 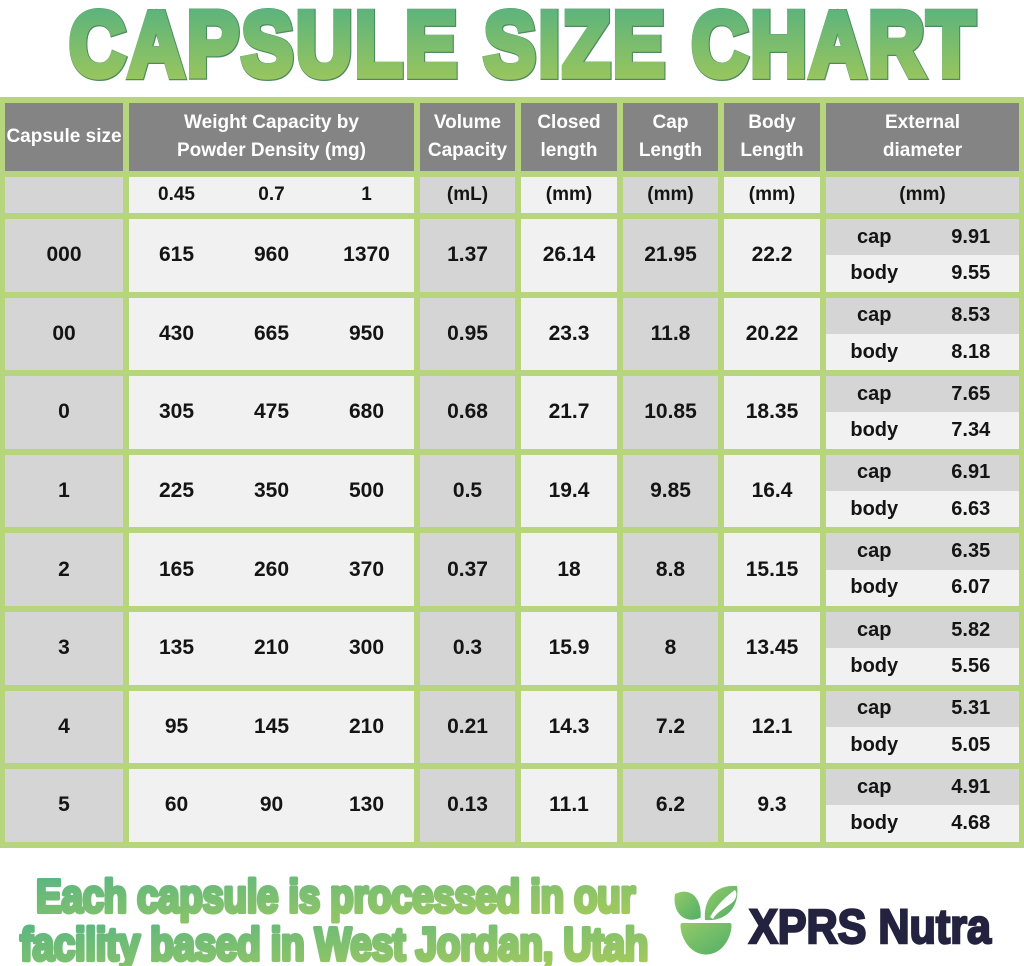 What do you see at coordinates (335, 896) in the screenshot?
I see `svg-text:Each capsule is processed in o: Each capsule is processed in our` at bounding box center [335, 896].